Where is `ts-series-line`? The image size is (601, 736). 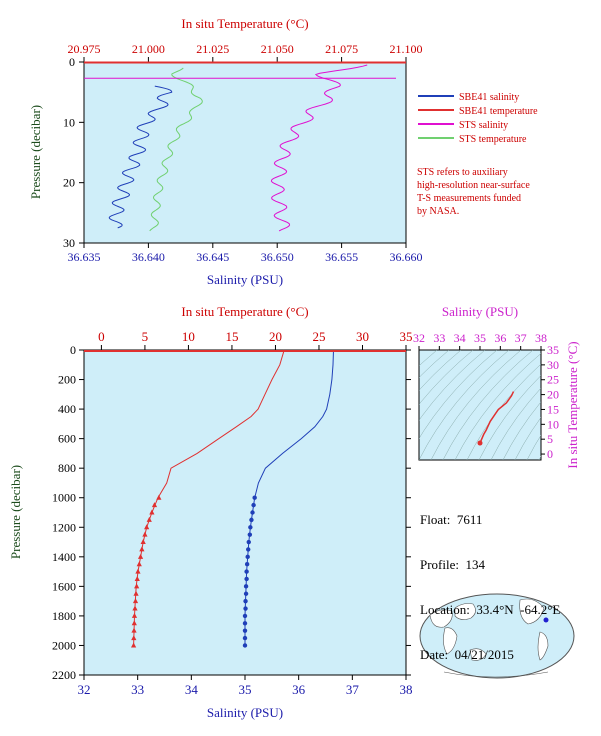
ts-series-line is located at coordinates (497, 417).